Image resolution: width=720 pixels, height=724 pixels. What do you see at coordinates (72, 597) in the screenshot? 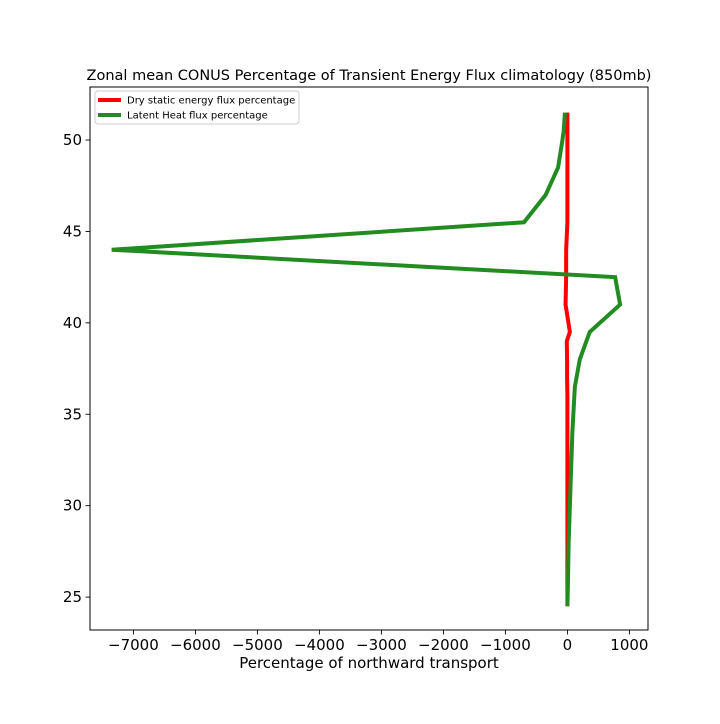
I see `y-tick-label: 25` at bounding box center [72, 597].